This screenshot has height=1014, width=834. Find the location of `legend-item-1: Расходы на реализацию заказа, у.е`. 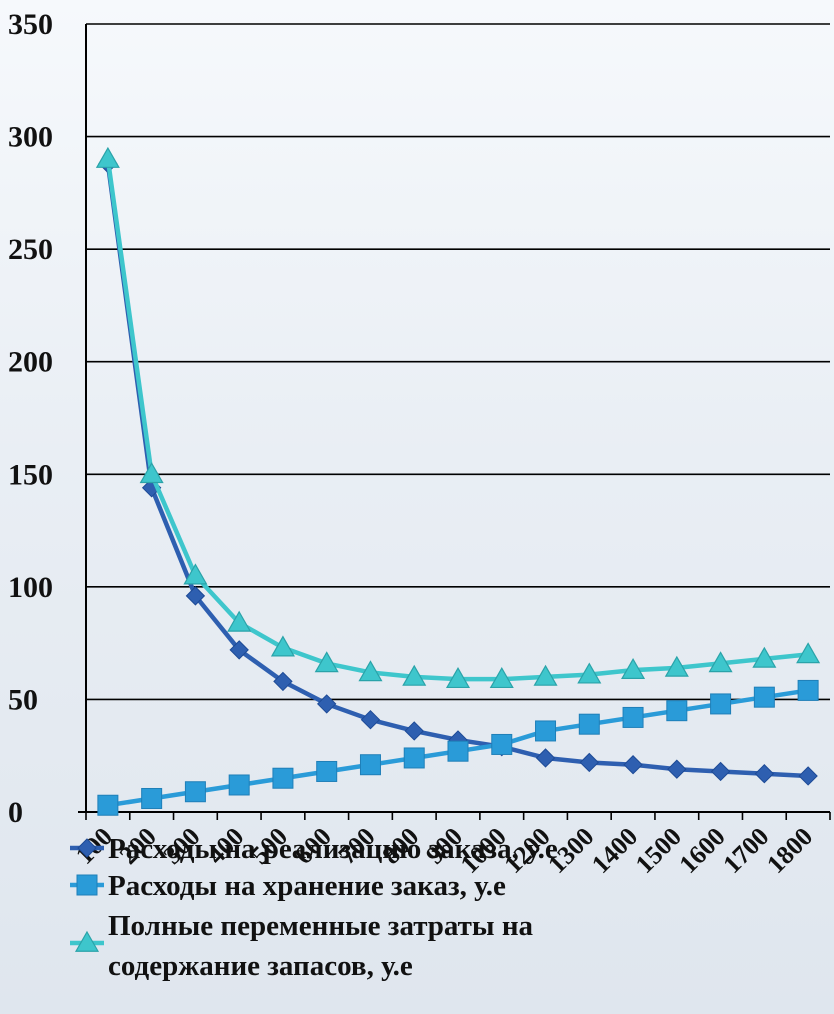

legend-item-1: Расходы на реализацию заказа, у.е is located at coordinates (314, 849).